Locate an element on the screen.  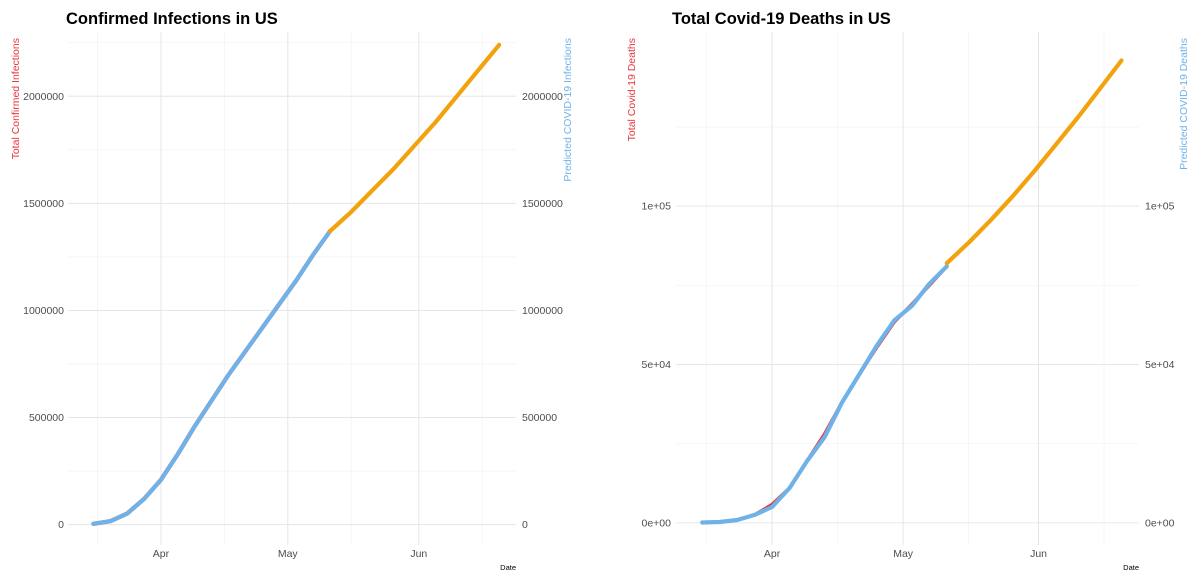
y-tick-labels-left: 0e+00 5e+04 1e+05 is located at coordinates (657, 365).